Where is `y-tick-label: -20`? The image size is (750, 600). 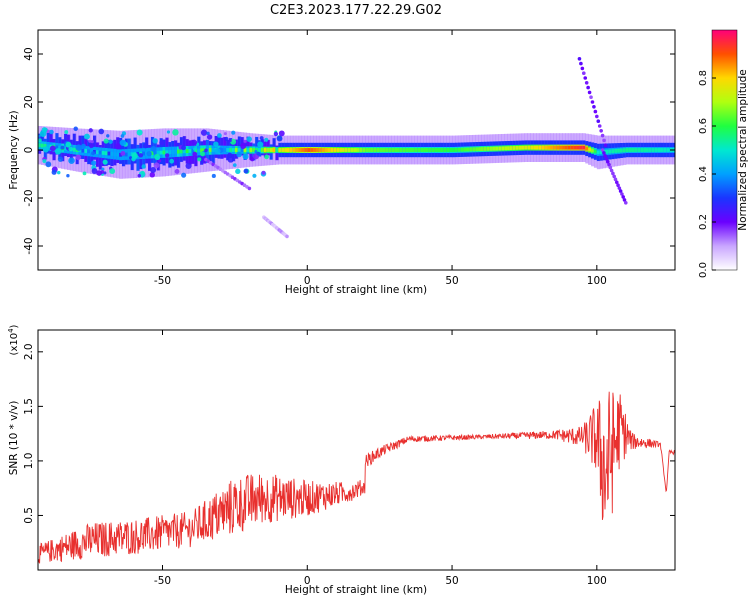
y-tick-label: -20 is located at coordinates (29, 197).